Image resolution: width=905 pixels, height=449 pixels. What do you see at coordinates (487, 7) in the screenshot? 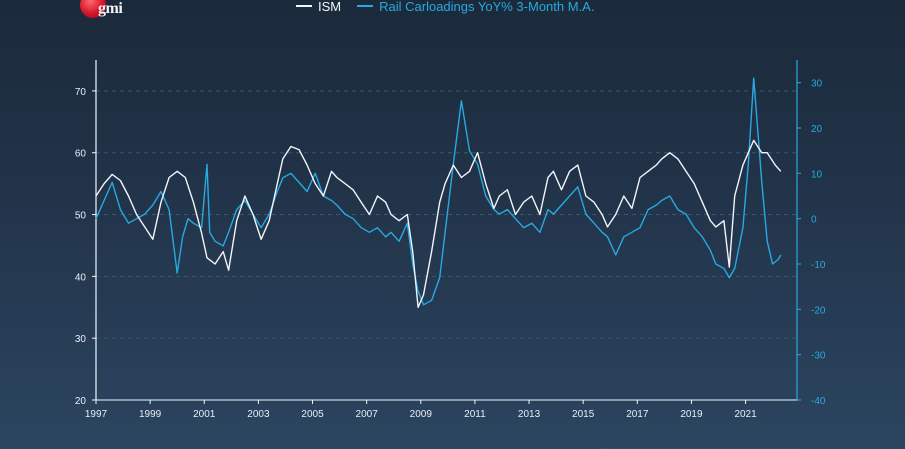
I see `legend-label-rail: Rail Carloadings YoY% 3-Month M.A.` at bounding box center [487, 7].